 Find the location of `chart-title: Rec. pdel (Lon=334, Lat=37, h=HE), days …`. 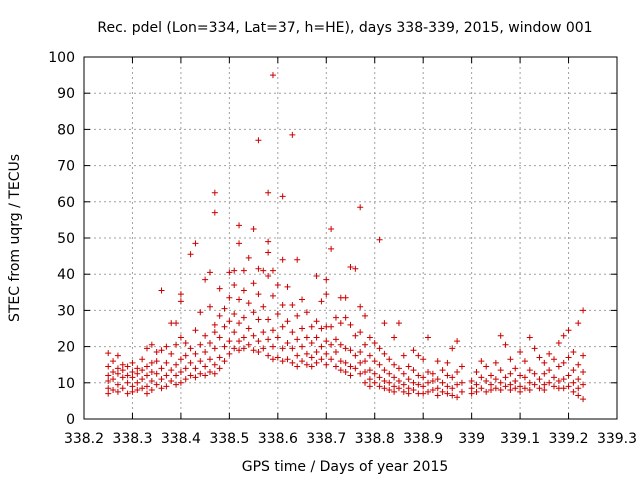

chart-title: Rec. pdel (Lon=334, Lat=37, h=HE), days … is located at coordinates (344, 28).